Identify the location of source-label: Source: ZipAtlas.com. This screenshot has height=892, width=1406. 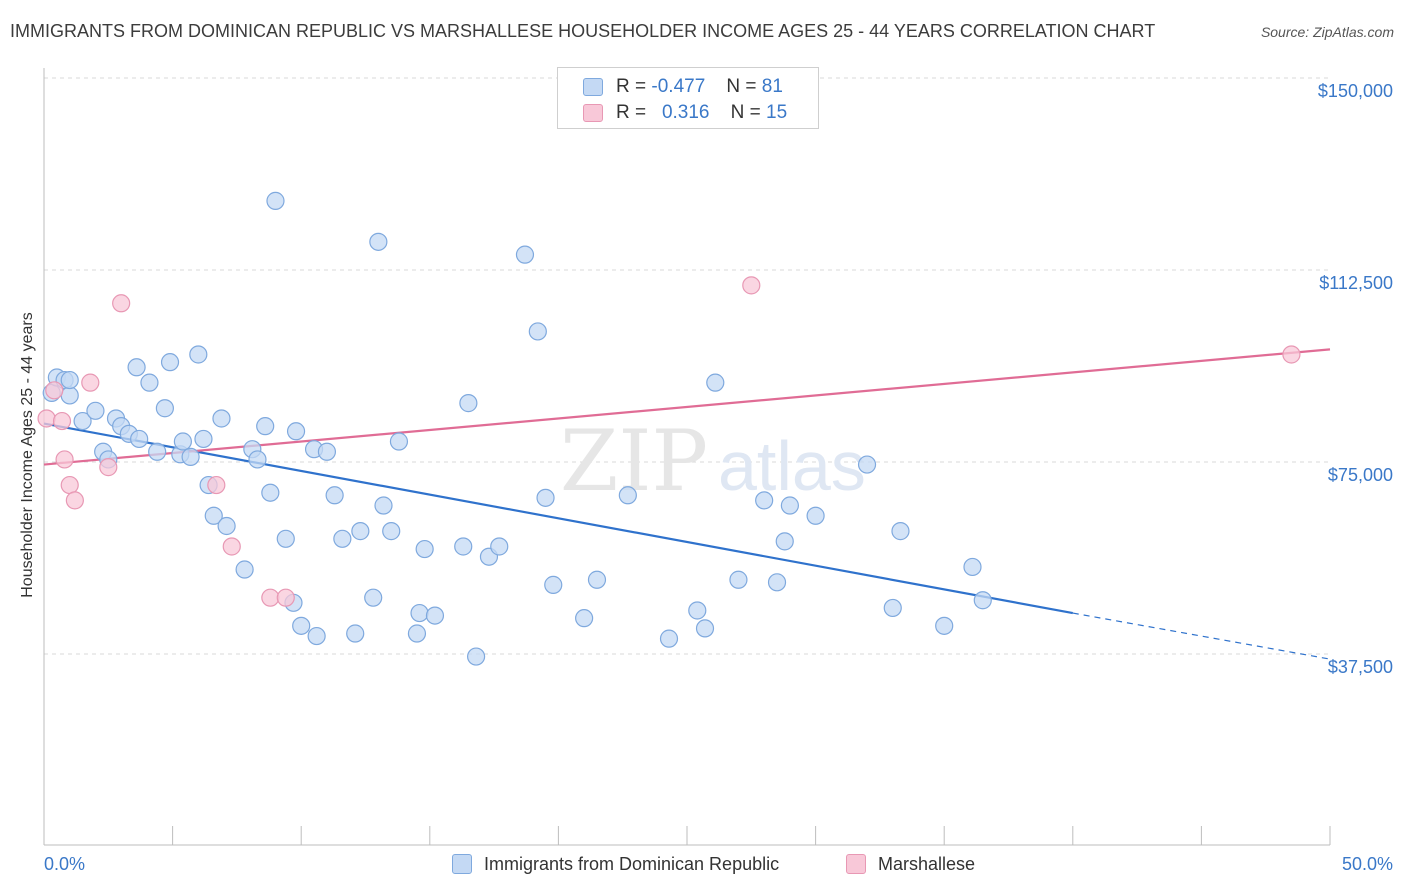
(1327, 32).